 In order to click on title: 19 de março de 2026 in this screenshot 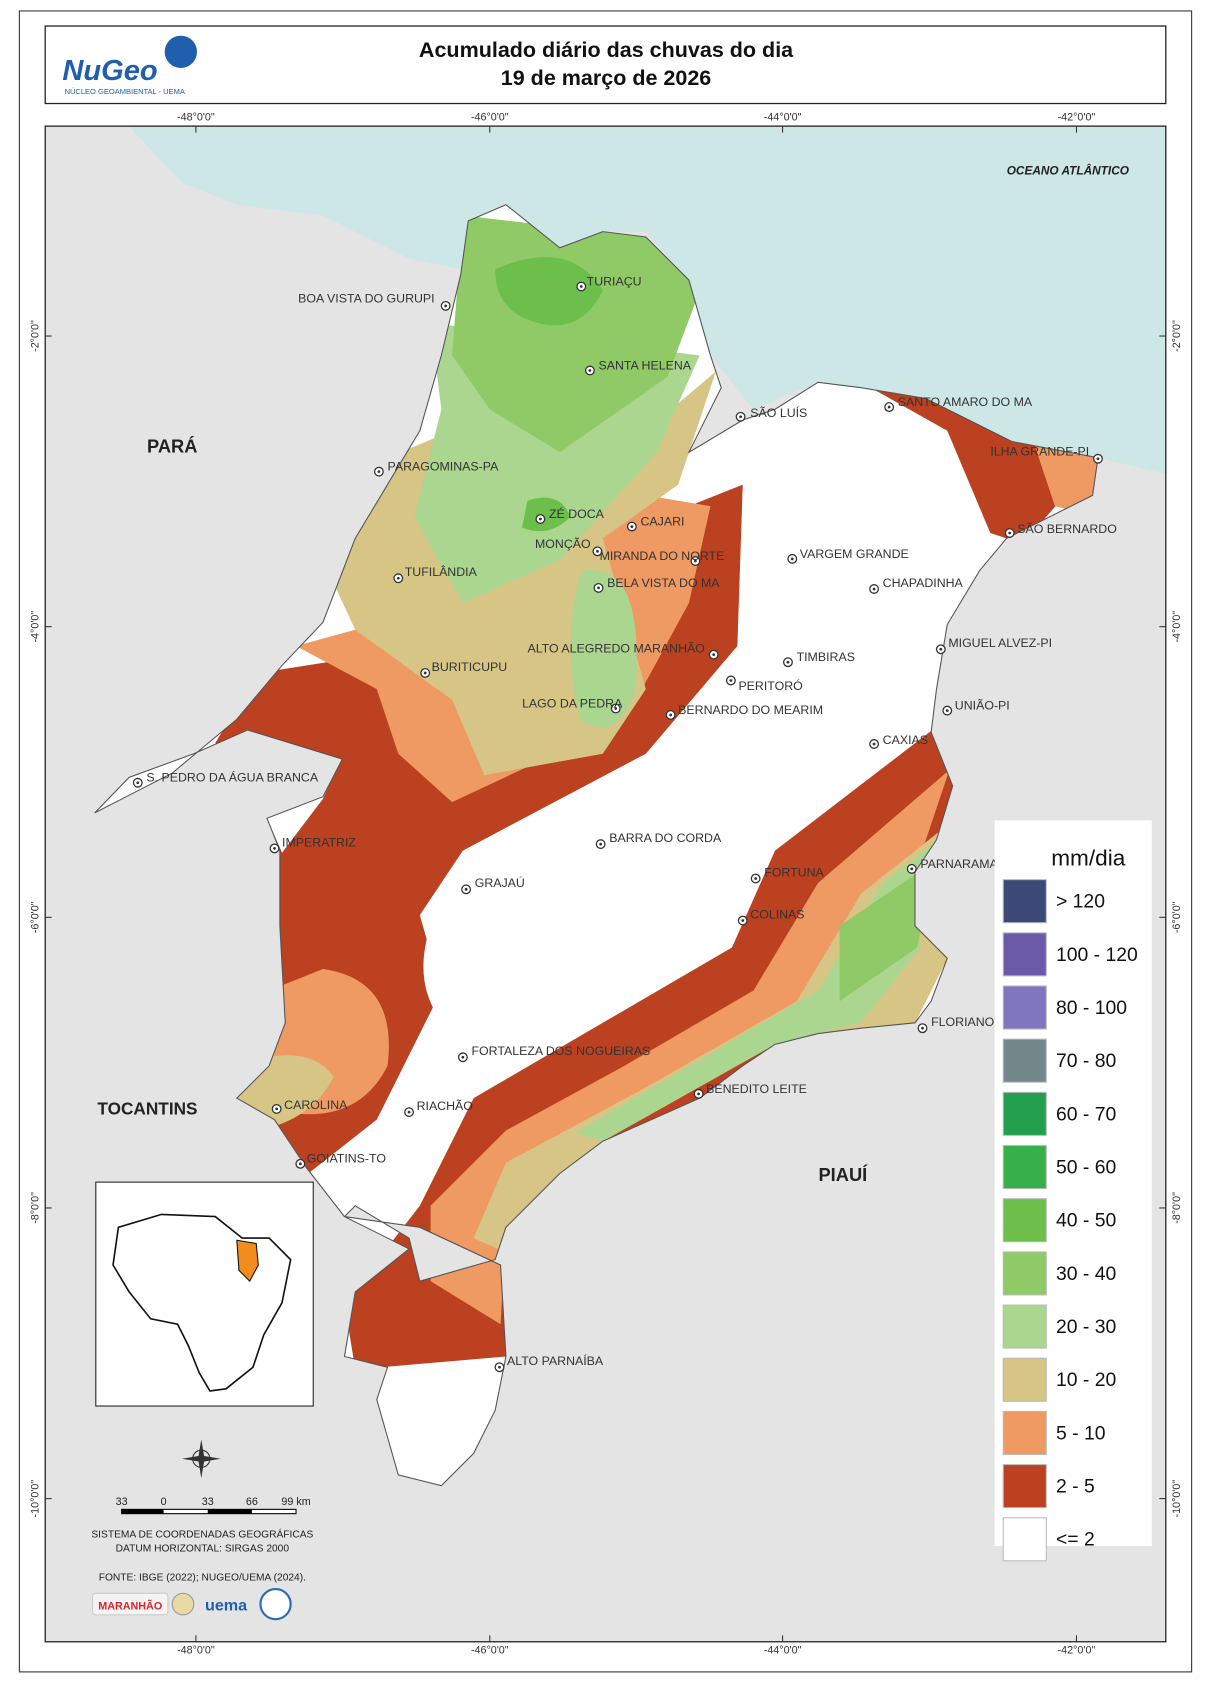, I will do `click(606, 78)`.